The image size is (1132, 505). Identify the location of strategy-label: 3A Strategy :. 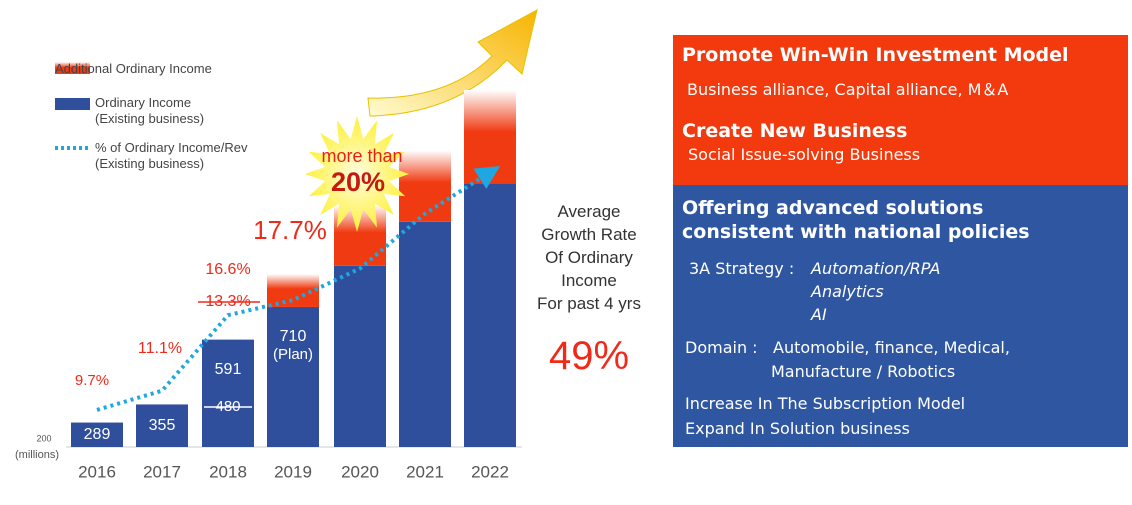
(742, 268).